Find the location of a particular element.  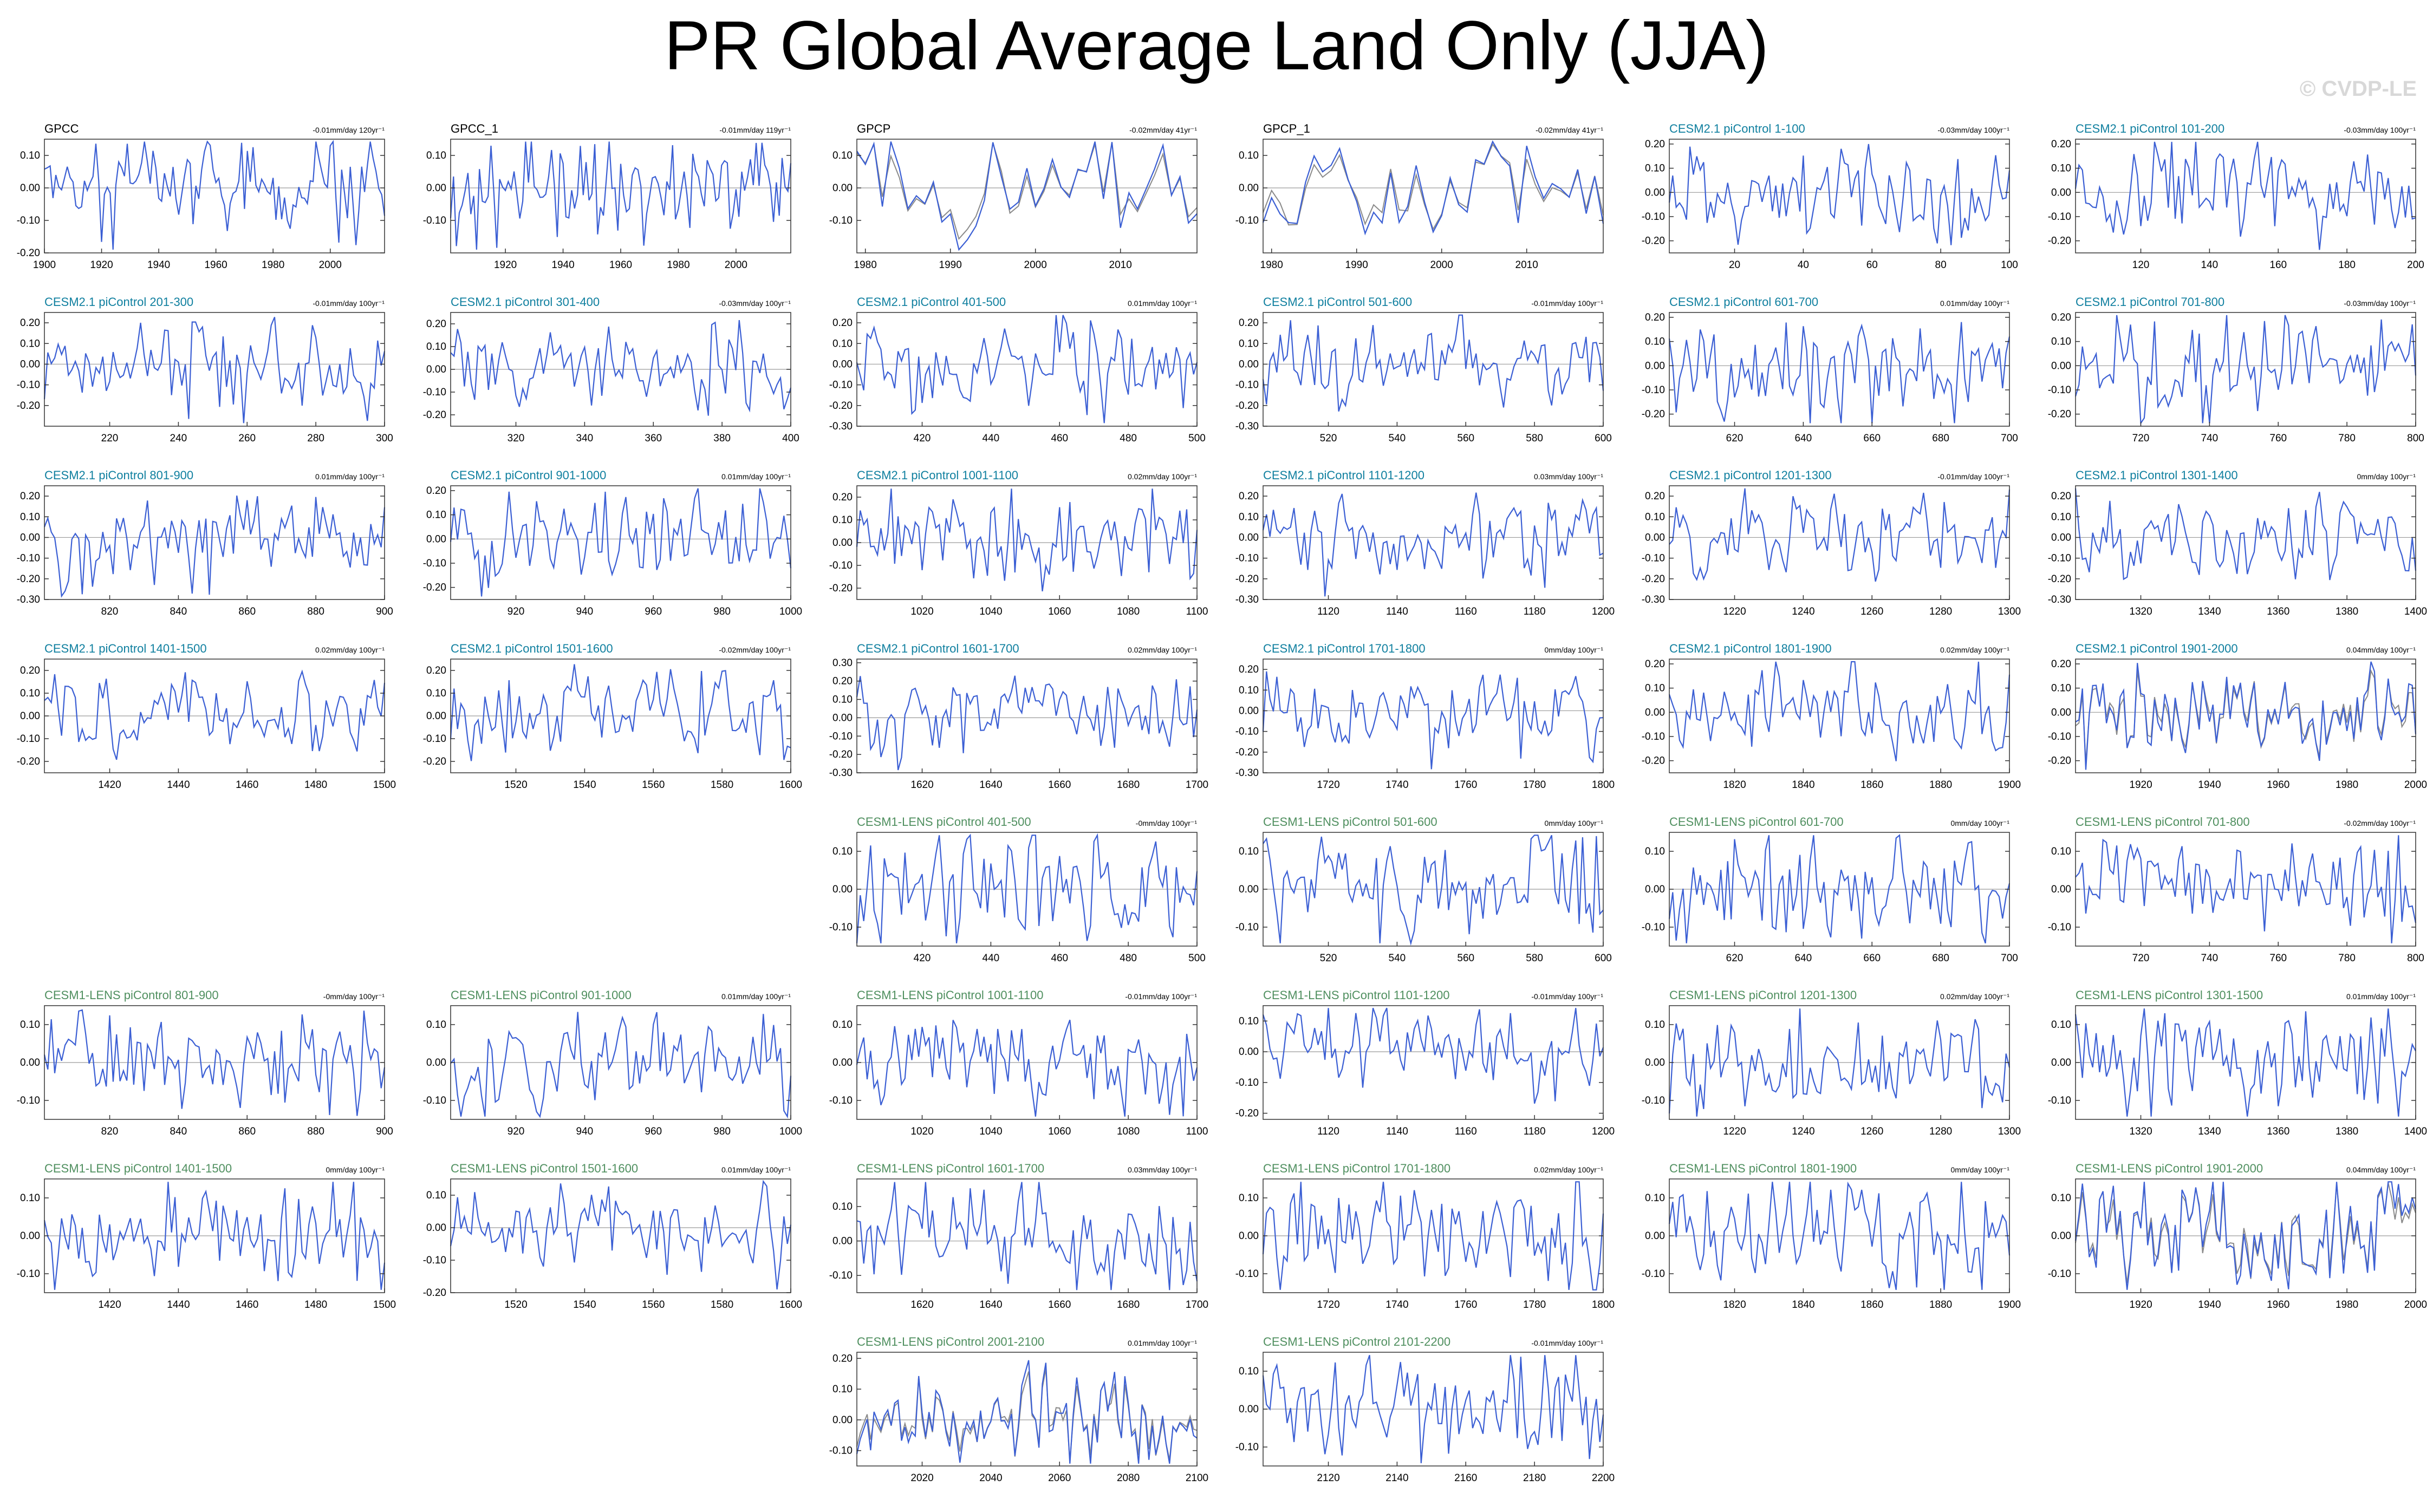

x-tick-label: 920 is located at coordinates (516, 611).